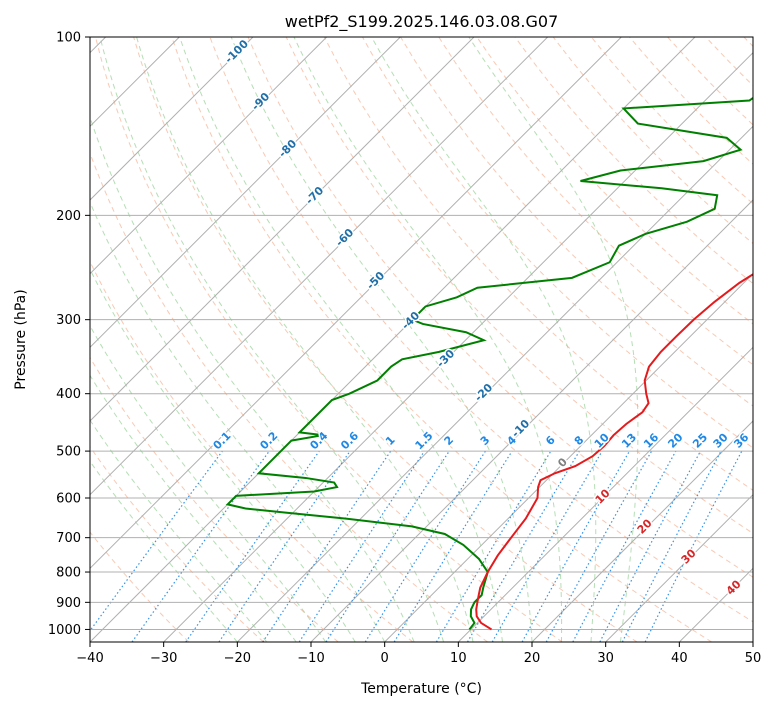 The width and height of the screenshot is (775, 708). Describe the element at coordinates (68, 573) in the screenshot. I see `y-tick-label: 800` at that location.